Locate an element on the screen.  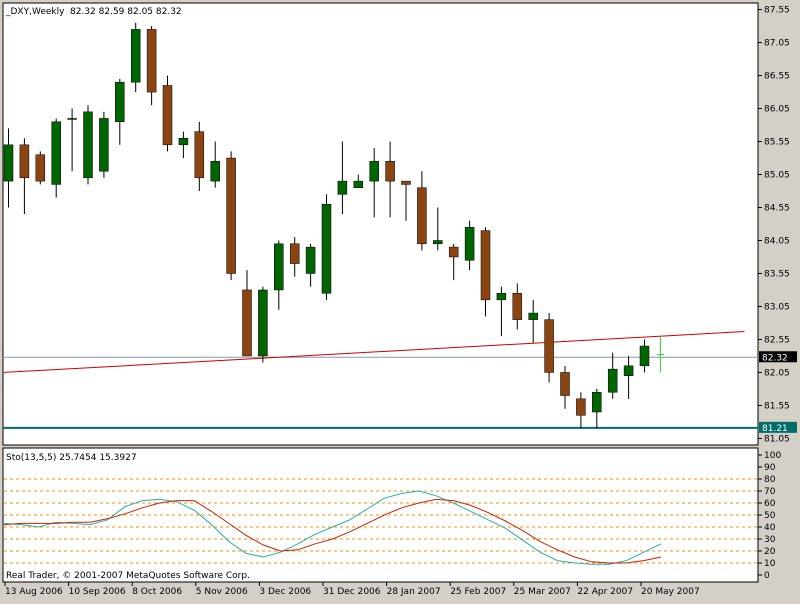
stochastic-tick-label: 50 is located at coordinates (770, 516).